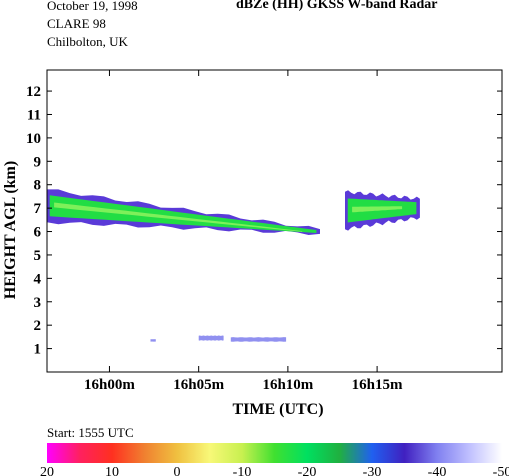 This screenshot has height=476, width=509. What do you see at coordinates (198, 385) in the screenshot?
I see `x-tick-label: 16h05m` at bounding box center [198, 385].